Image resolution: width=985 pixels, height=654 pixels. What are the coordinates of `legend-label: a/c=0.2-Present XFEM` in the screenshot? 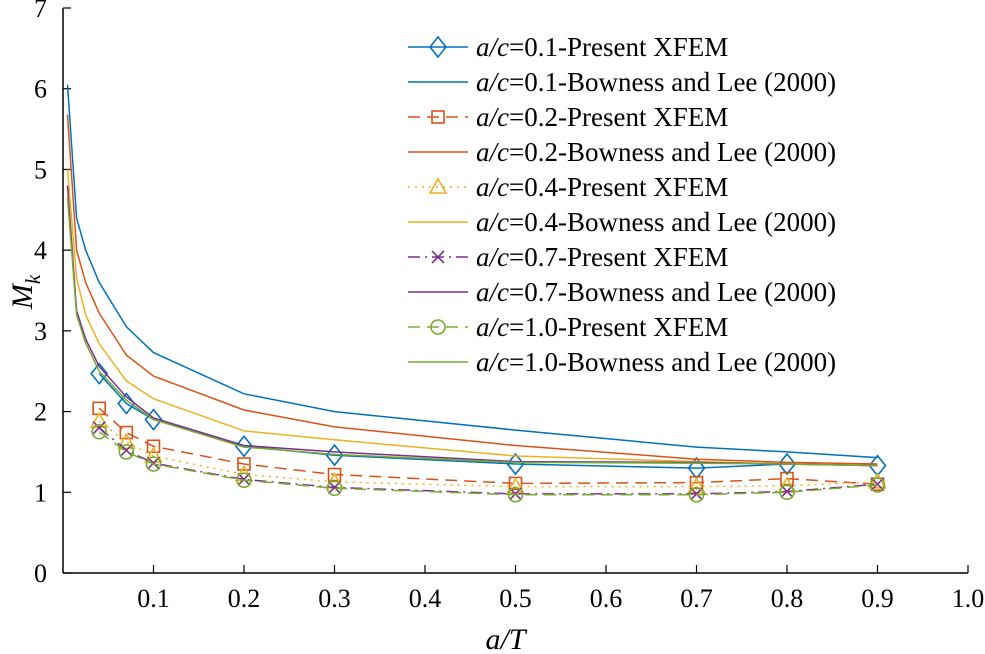 It's located at (602, 117).